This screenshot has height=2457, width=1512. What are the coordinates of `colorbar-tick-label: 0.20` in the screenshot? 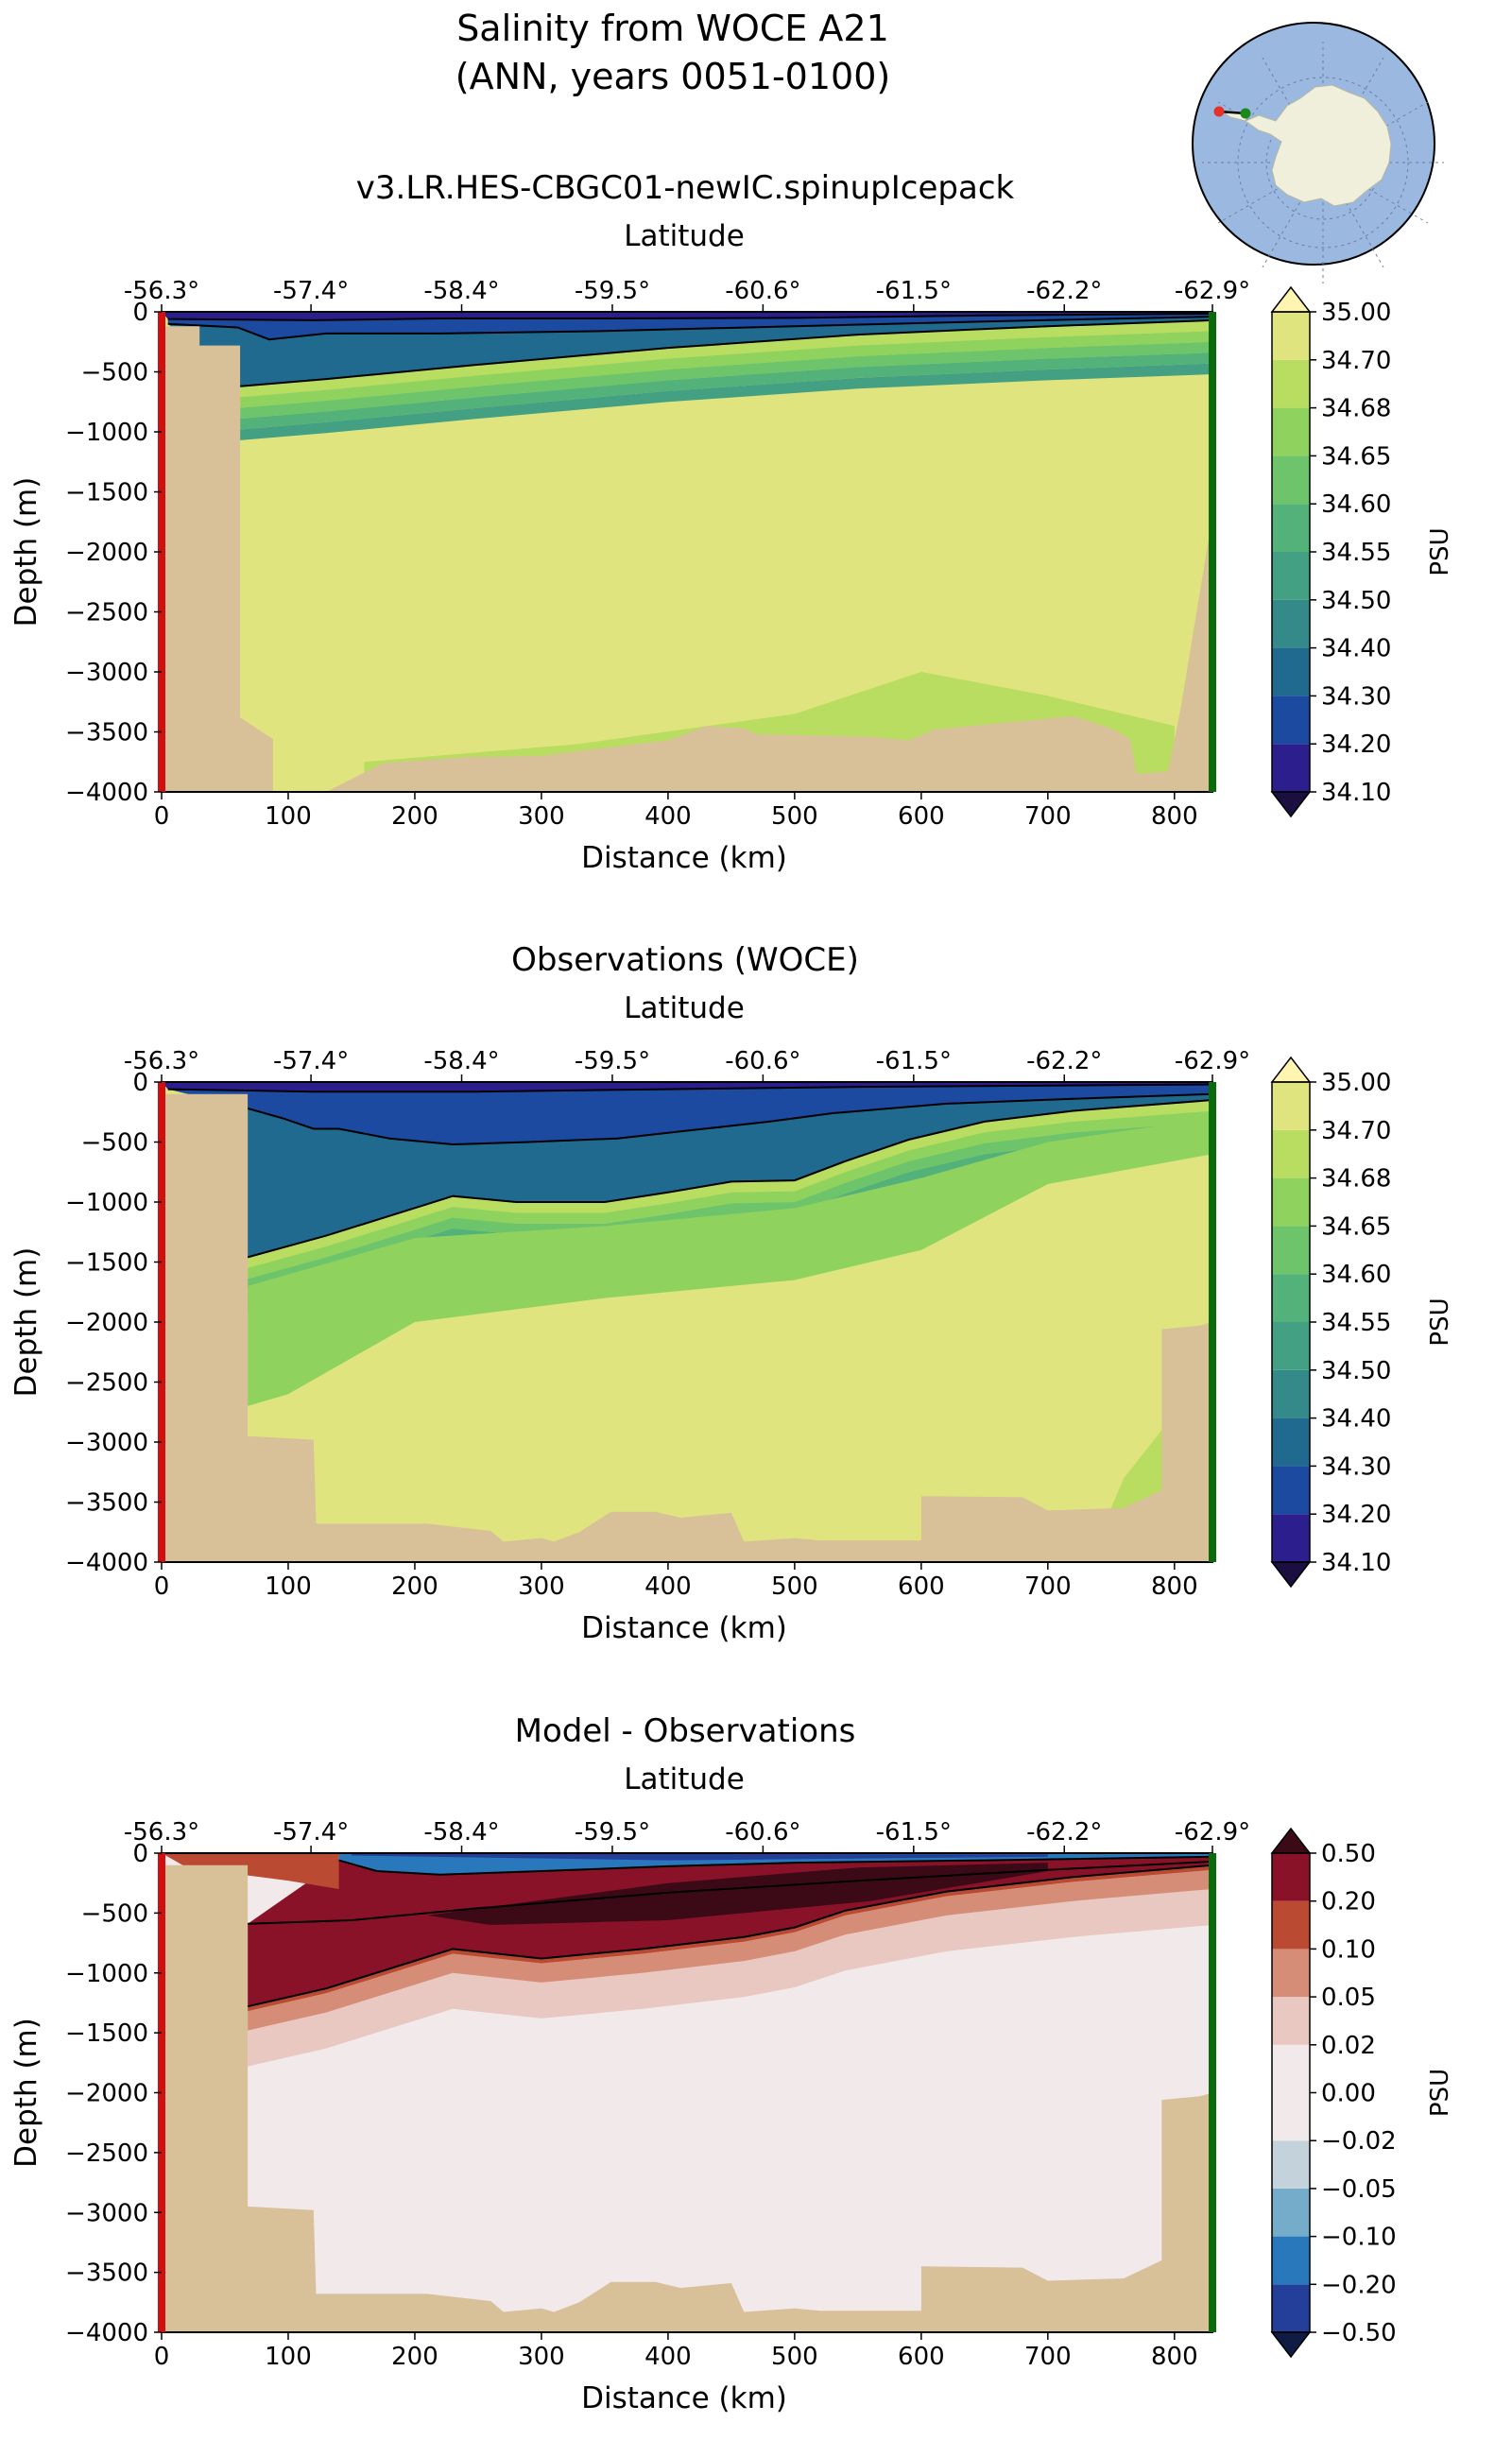 It's located at (1348, 1902).